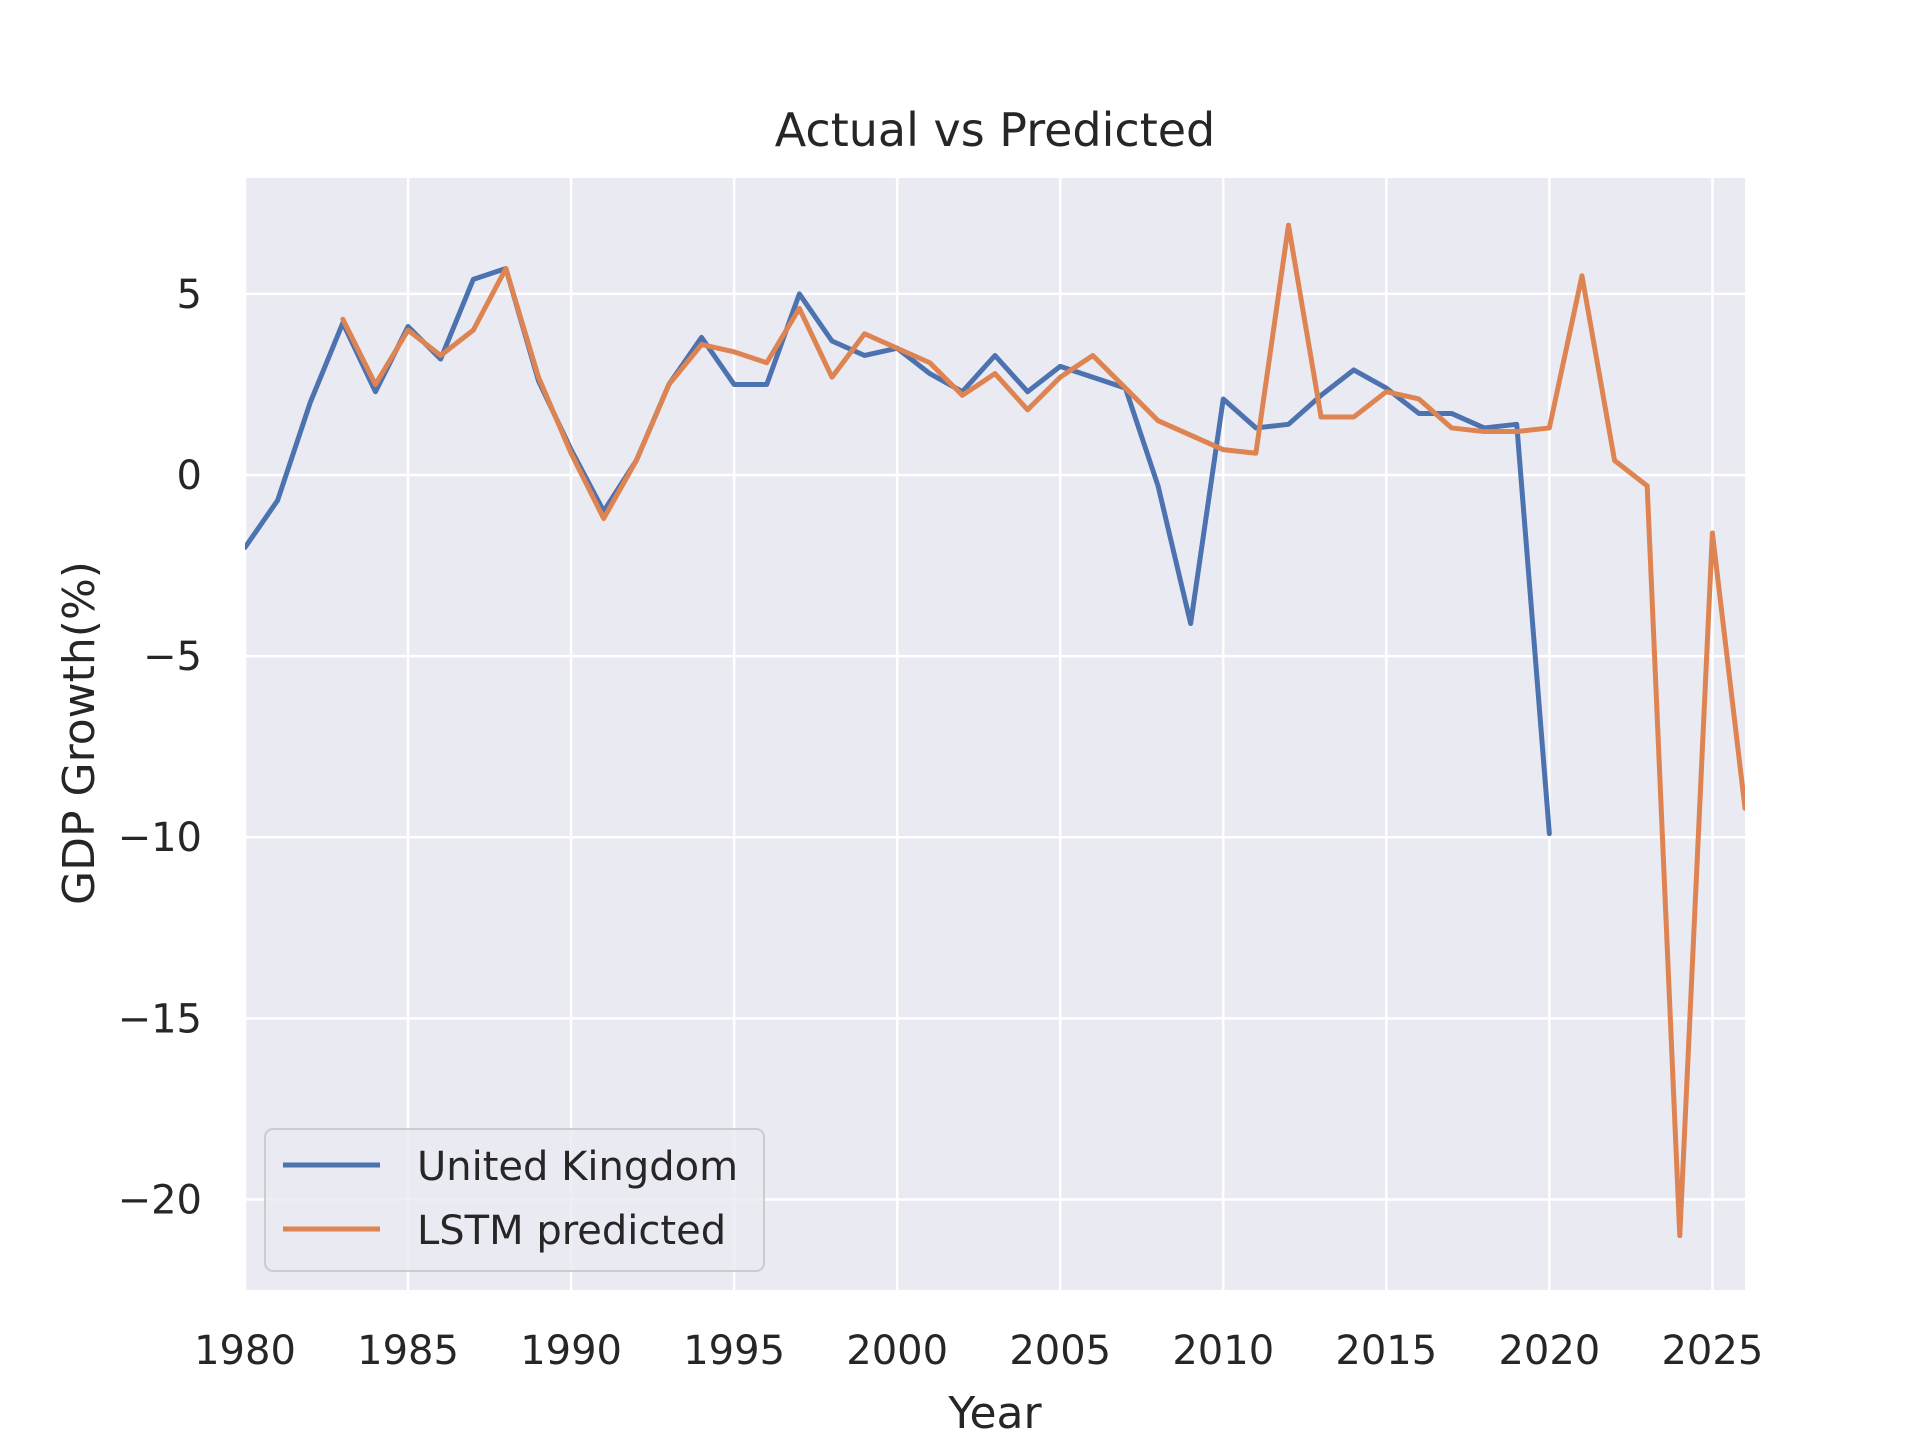  I want to click on x-tick-label: 1980, so click(245, 1351).